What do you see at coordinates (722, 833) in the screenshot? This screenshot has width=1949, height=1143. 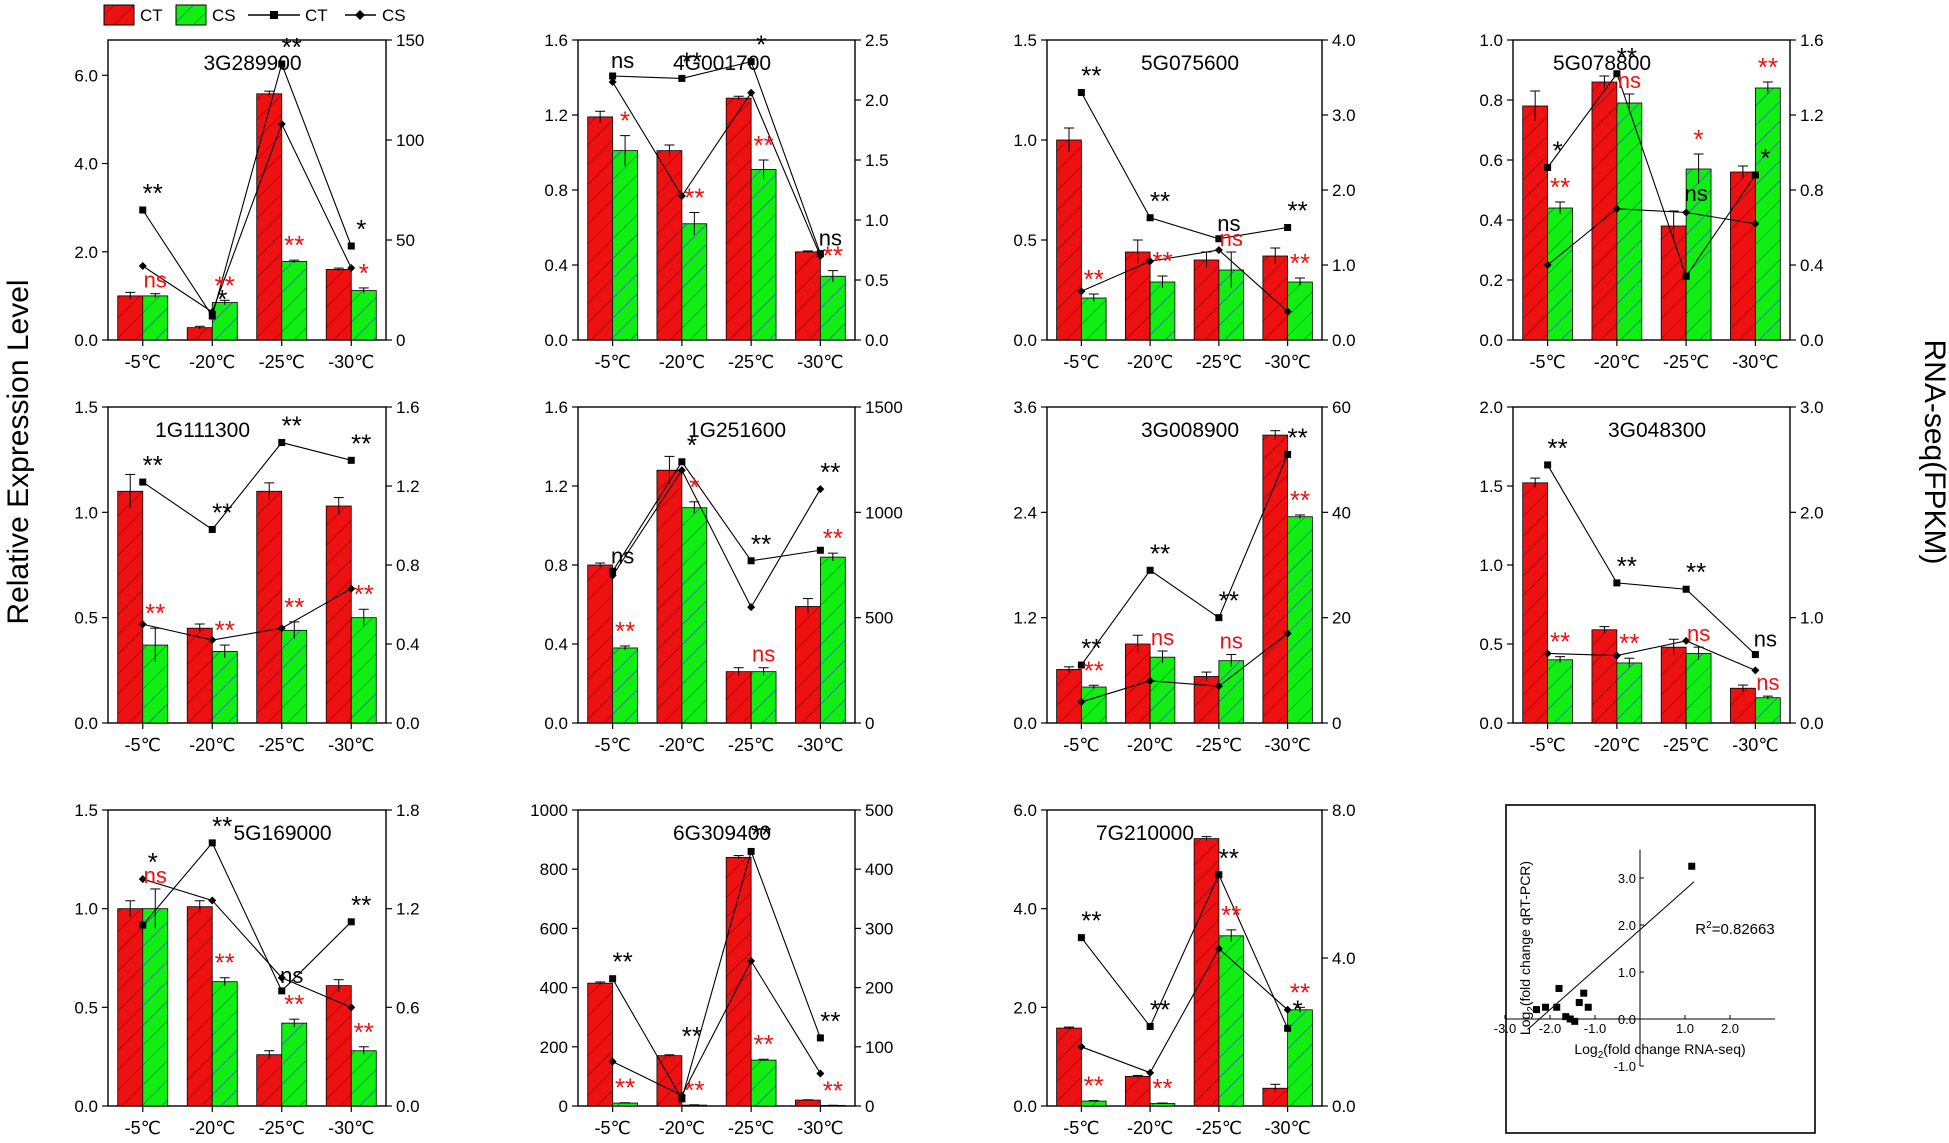 I see `panel-title: 6G309400` at bounding box center [722, 833].